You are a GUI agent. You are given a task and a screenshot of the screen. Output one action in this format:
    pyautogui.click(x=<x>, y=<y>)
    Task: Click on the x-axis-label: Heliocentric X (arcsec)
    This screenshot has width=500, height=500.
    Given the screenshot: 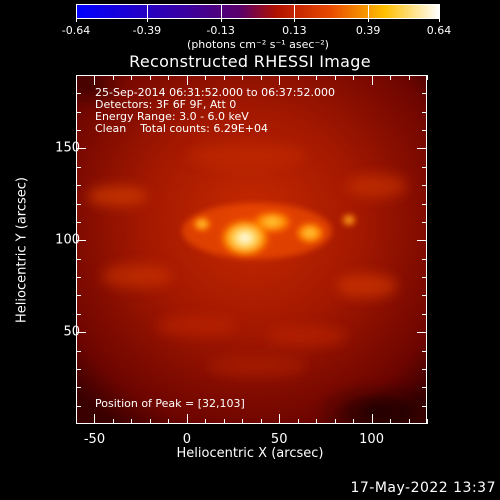 What is the action you would take?
    pyautogui.click(x=250, y=453)
    